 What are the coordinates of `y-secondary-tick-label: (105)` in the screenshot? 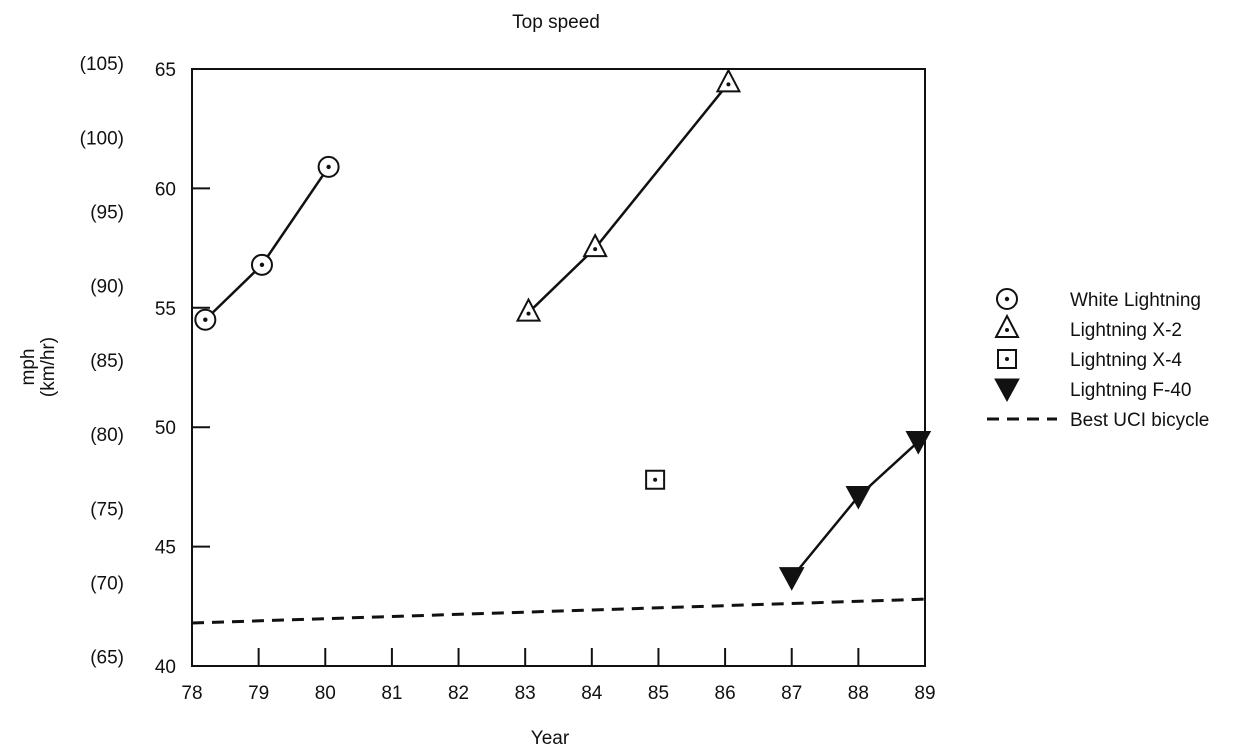 It's located at (102, 64).